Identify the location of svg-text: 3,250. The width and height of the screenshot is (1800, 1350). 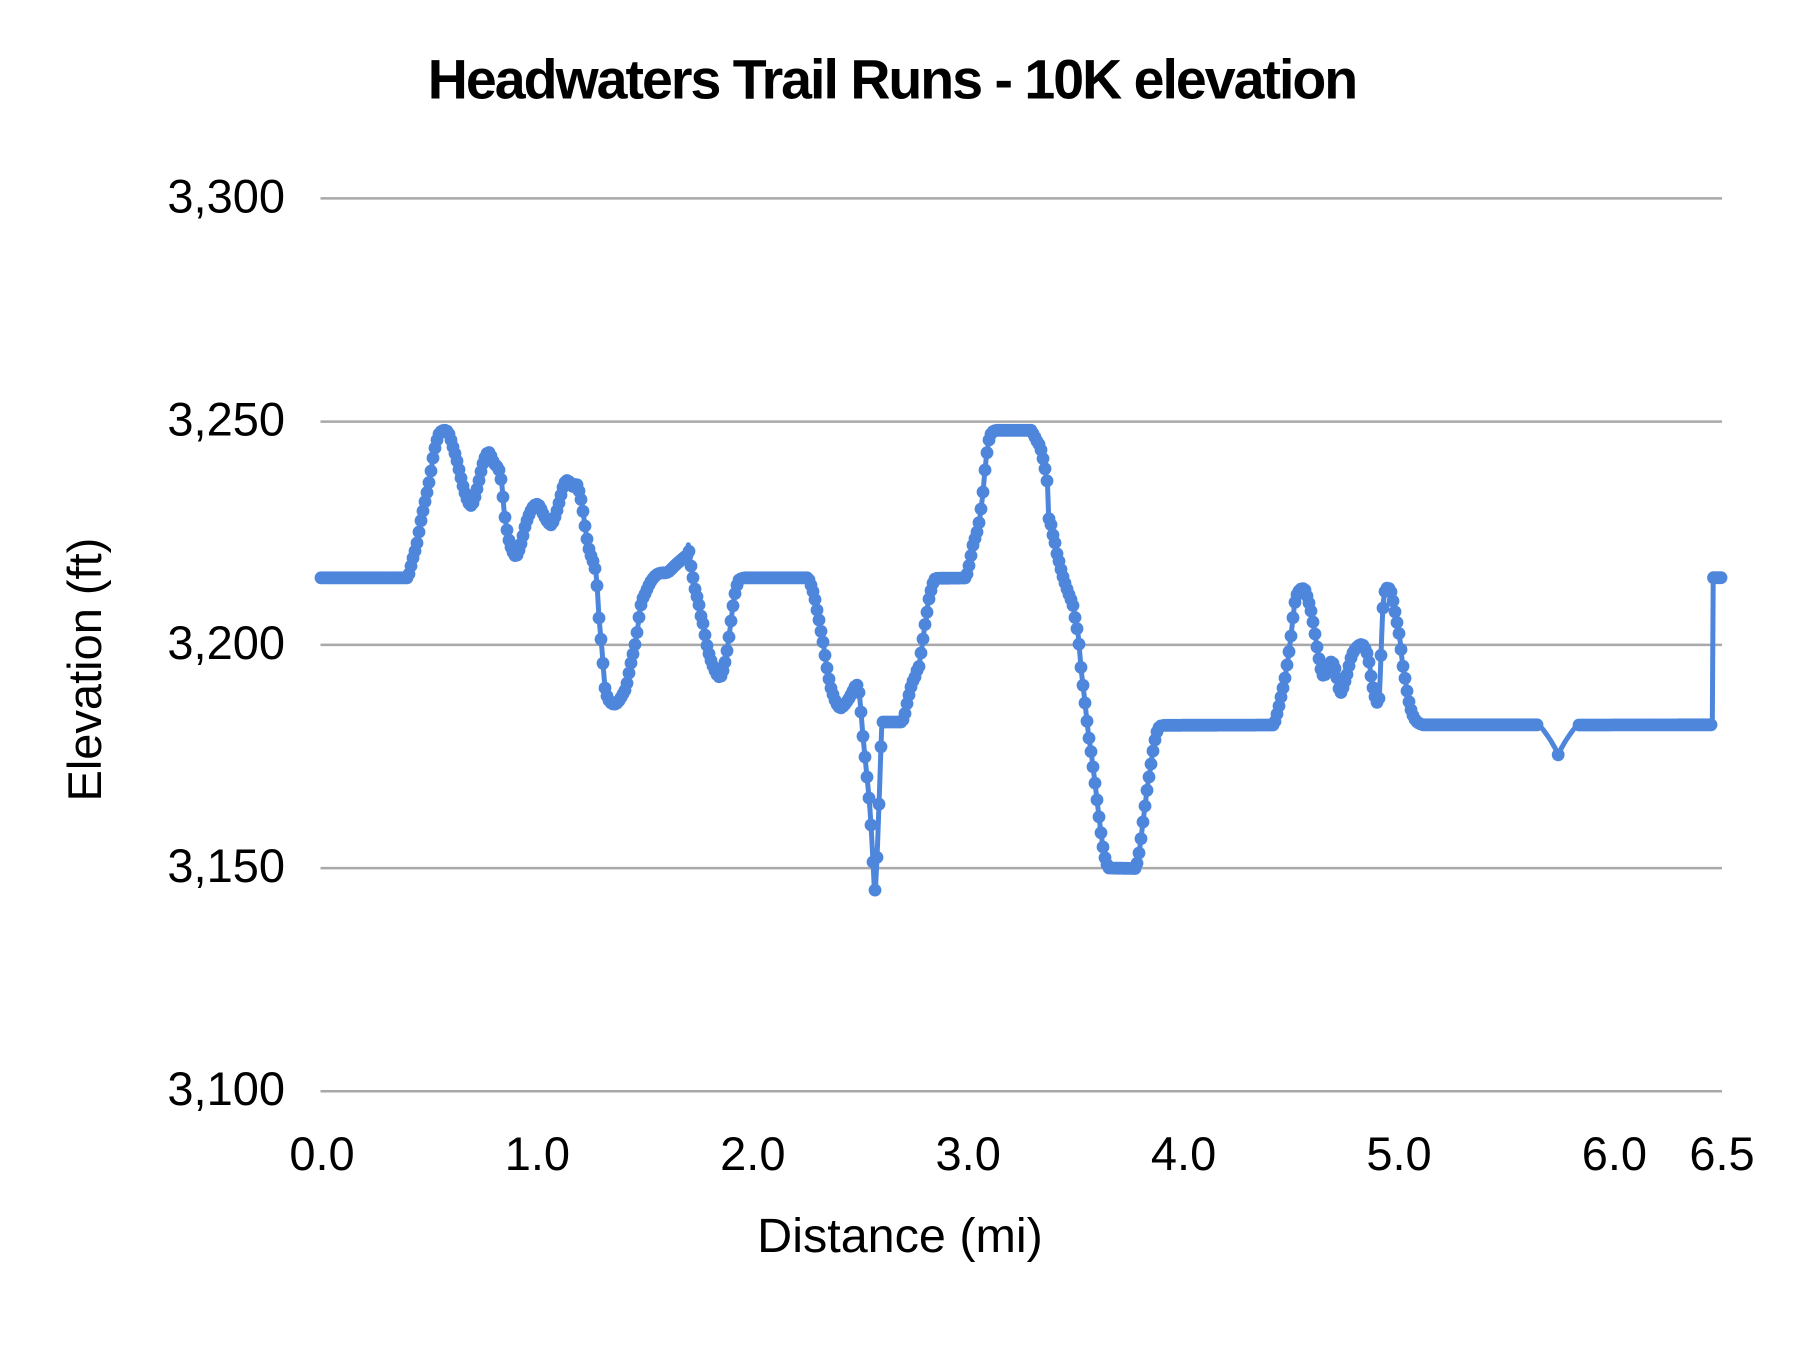
(226, 419).